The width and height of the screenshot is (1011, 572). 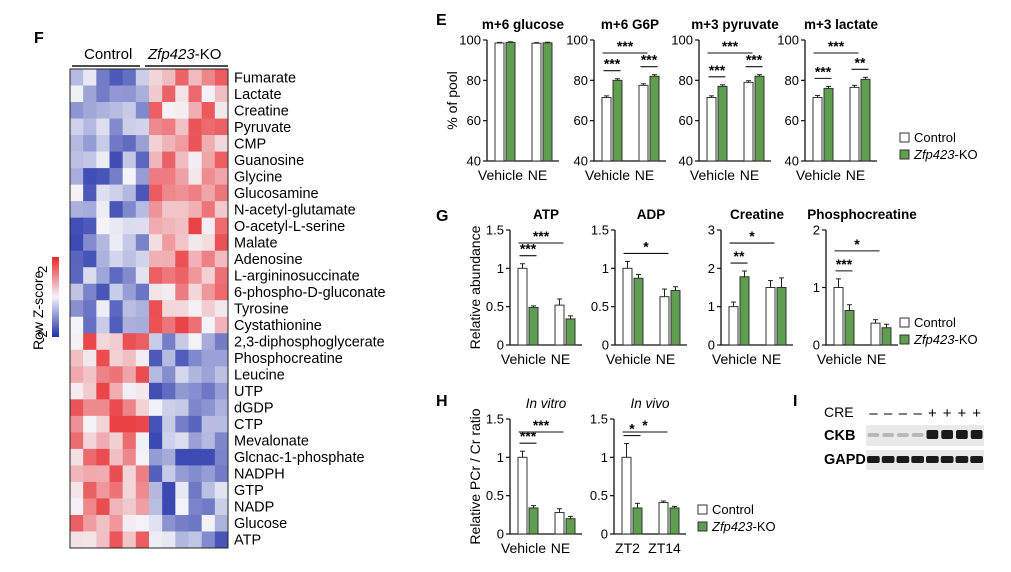 I want to click on heatmap, so click(x=149, y=309).